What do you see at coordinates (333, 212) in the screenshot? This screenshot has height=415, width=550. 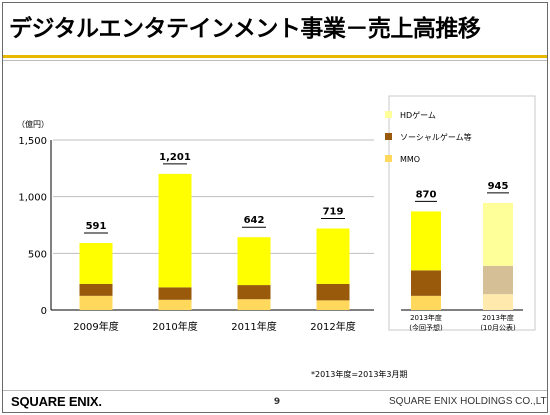 I see `total-label: 719` at bounding box center [333, 212].